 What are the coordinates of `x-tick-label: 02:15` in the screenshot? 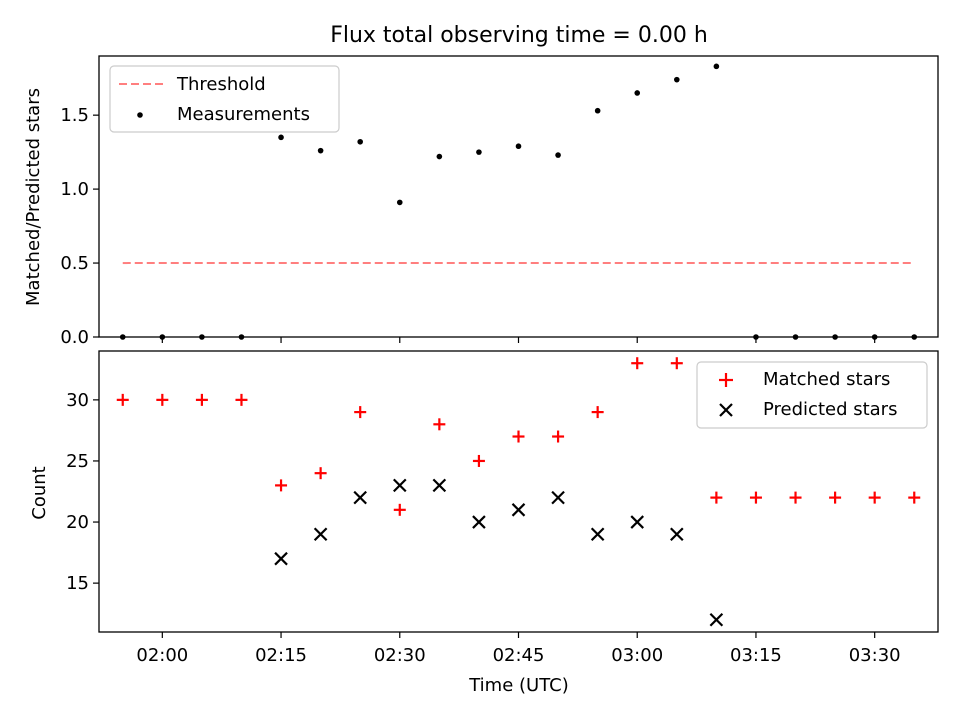 It's located at (281, 655).